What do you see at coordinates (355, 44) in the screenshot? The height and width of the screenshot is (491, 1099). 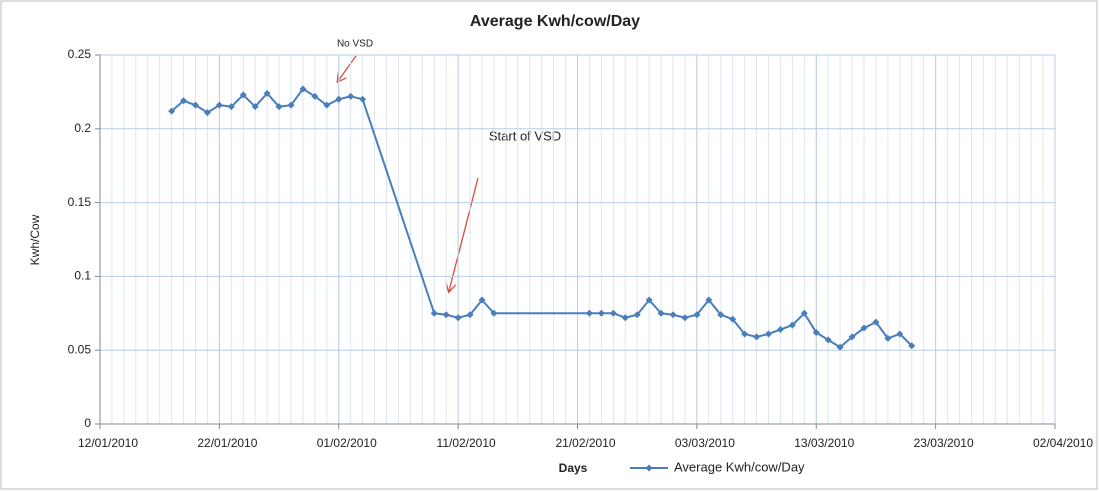 I see `annotation: No VSD` at bounding box center [355, 44].